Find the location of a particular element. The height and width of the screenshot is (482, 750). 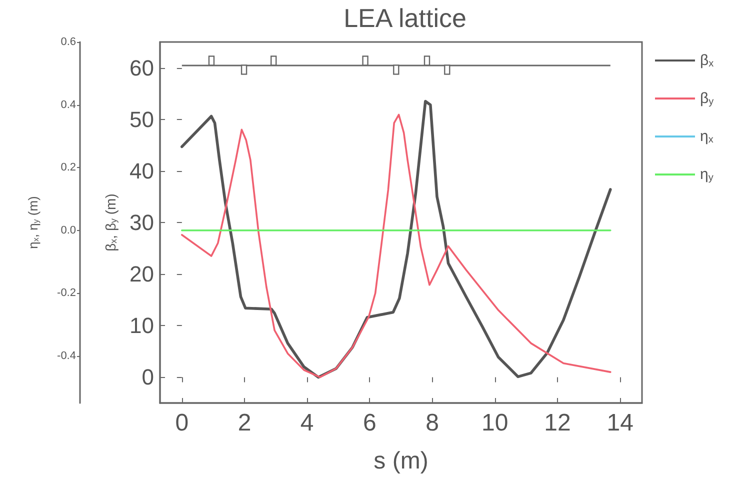

y-axis-title: βx, βy (m) is located at coordinates (110, 223).